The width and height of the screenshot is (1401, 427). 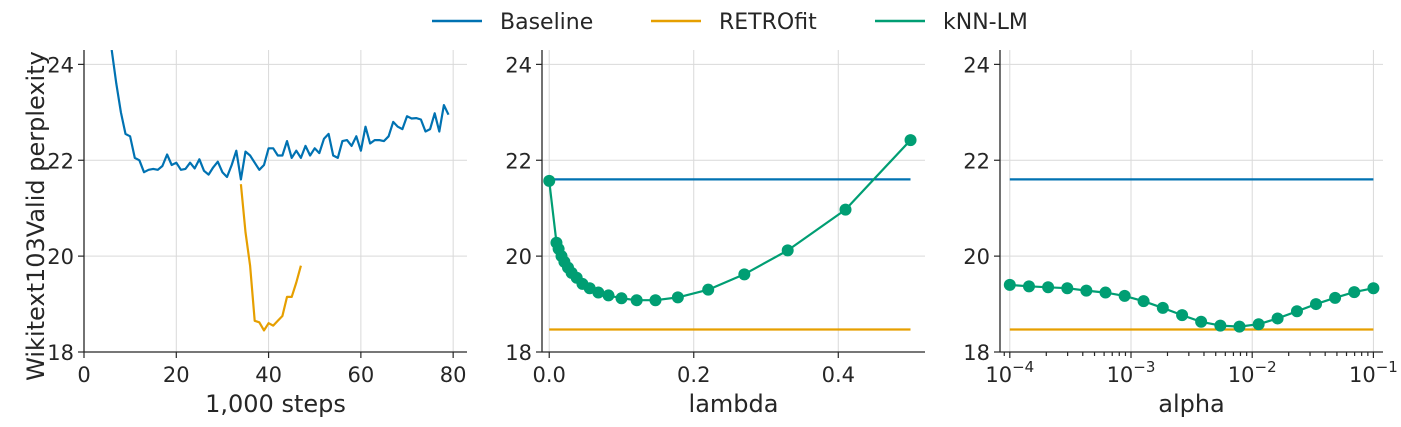 What do you see at coordinates (1266, 367) in the screenshot?
I see `x-tick-label-exponent: −2` at bounding box center [1266, 367].